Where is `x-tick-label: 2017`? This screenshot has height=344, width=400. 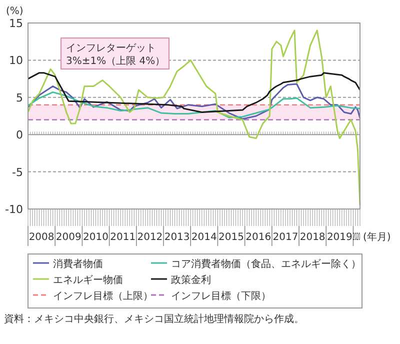 x-tick-label: 2017 is located at coordinates (285, 237).